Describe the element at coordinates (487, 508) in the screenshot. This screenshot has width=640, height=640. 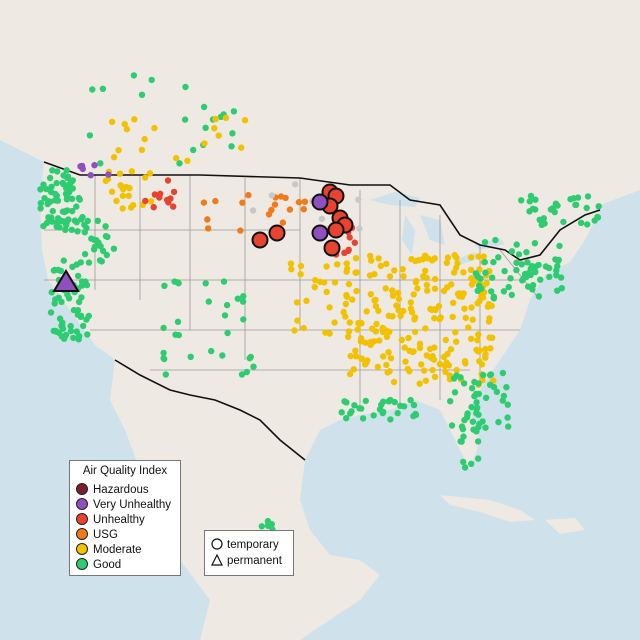
I see `cuba-island` at that location.